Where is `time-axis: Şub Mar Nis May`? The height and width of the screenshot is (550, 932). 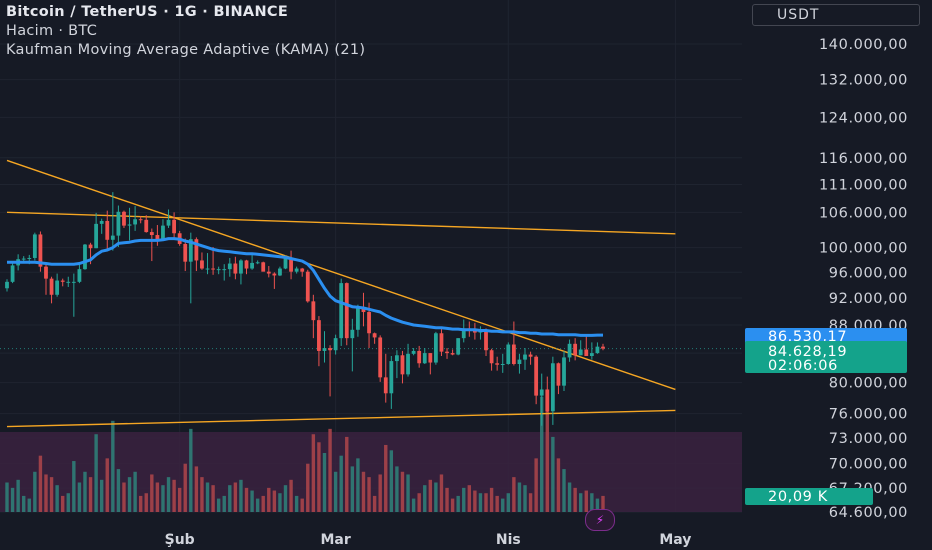 time-axis: Şub Mar Nis May is located at coordinates (428, 540).